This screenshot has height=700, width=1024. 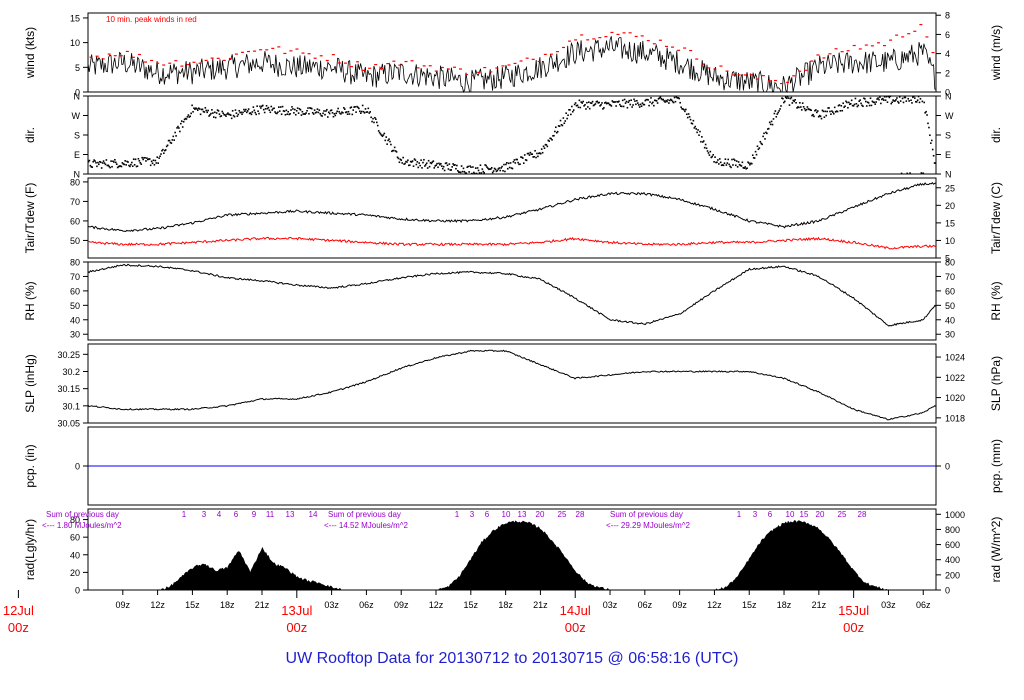 What do you see at coordinates (296, 610) in the screenshot?
I see `x-date-label: 13Jul` at bounding box center [296, 610].